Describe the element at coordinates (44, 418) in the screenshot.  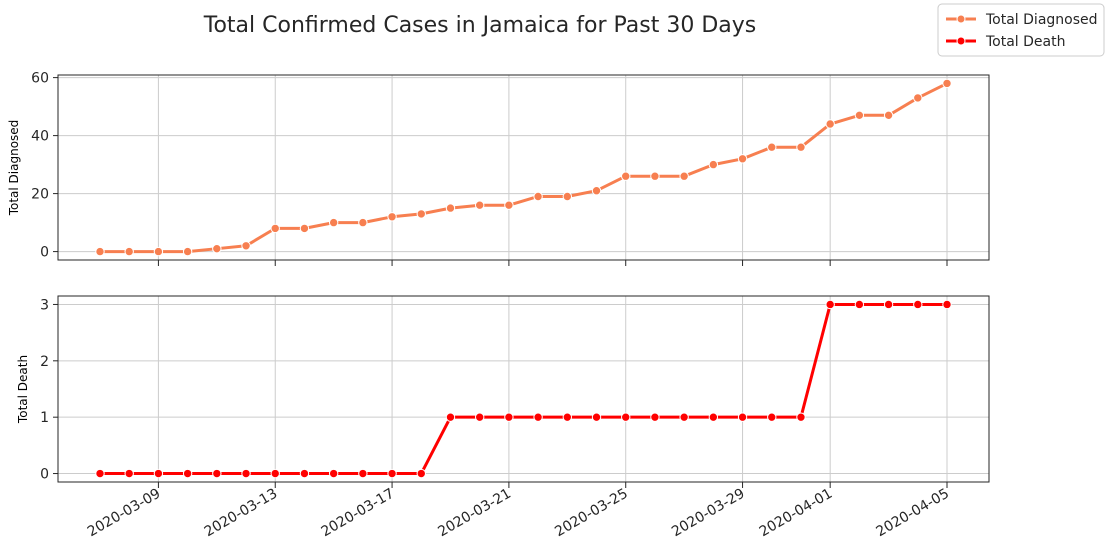
I see `y-tick-label: 1` at that location.